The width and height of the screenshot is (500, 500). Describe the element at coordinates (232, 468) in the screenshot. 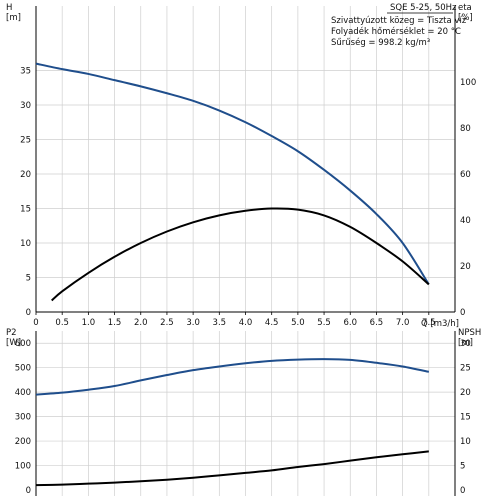

I see `npsh-curve` at that location.